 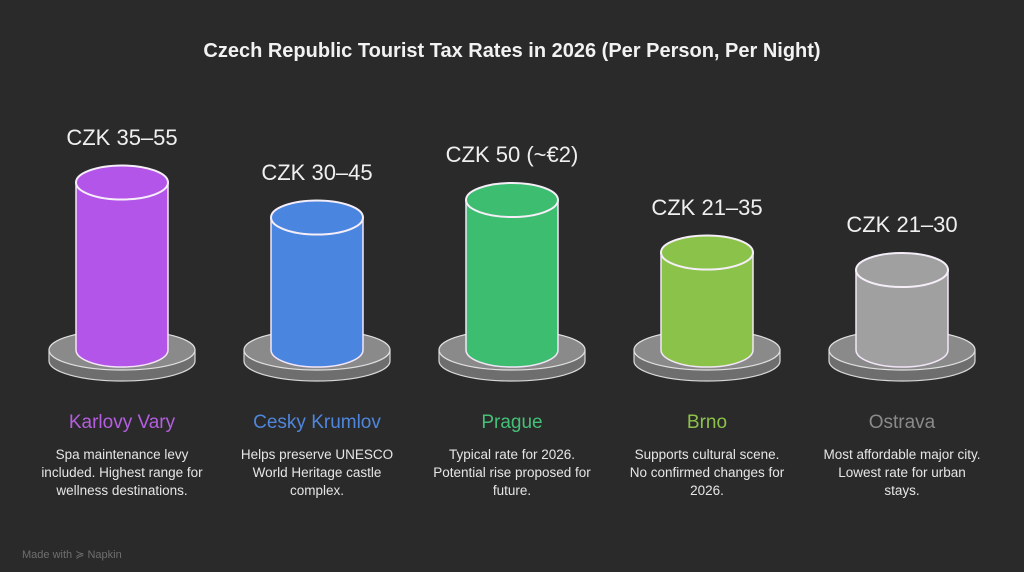 I want to click on category-label: Ostrava, so click(x=902, y=422).